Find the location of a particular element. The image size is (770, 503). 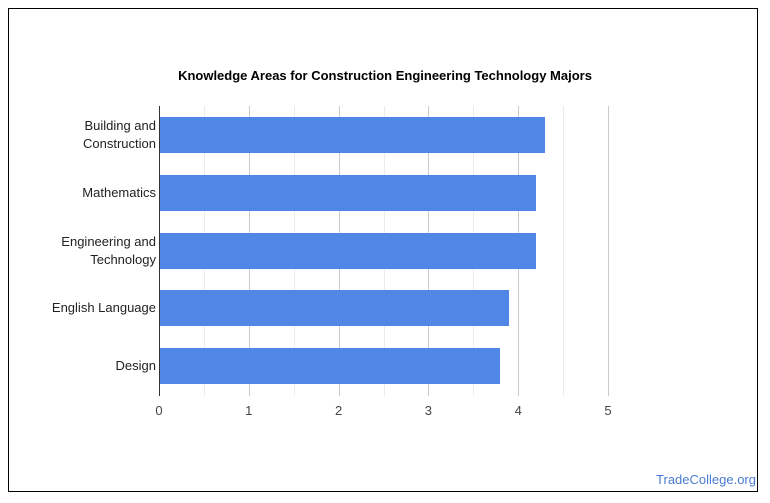

x-tick-label: 1 is located at coordinates (249, 410).